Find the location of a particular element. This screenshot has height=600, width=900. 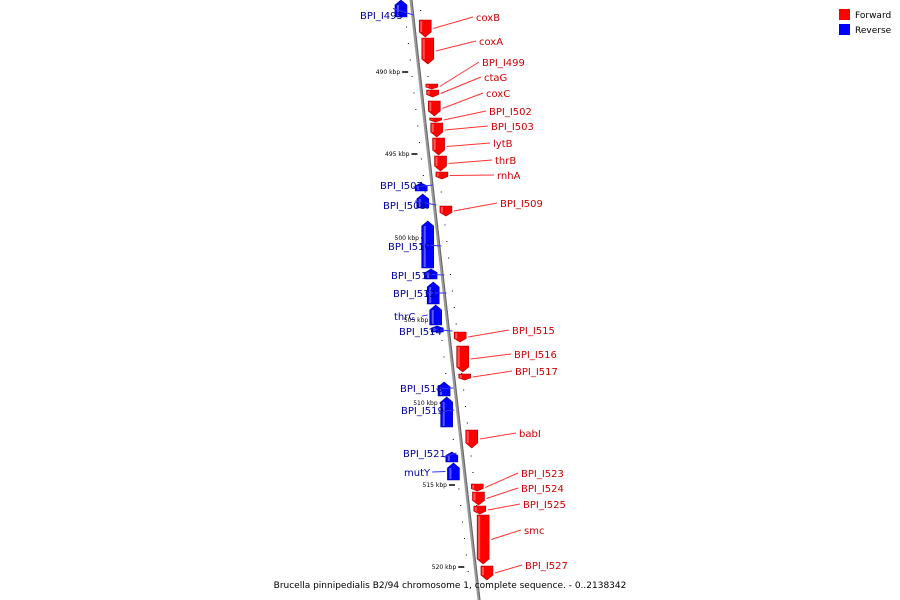

gene-label-thrc: thrC is located at coordinates (404, 317).